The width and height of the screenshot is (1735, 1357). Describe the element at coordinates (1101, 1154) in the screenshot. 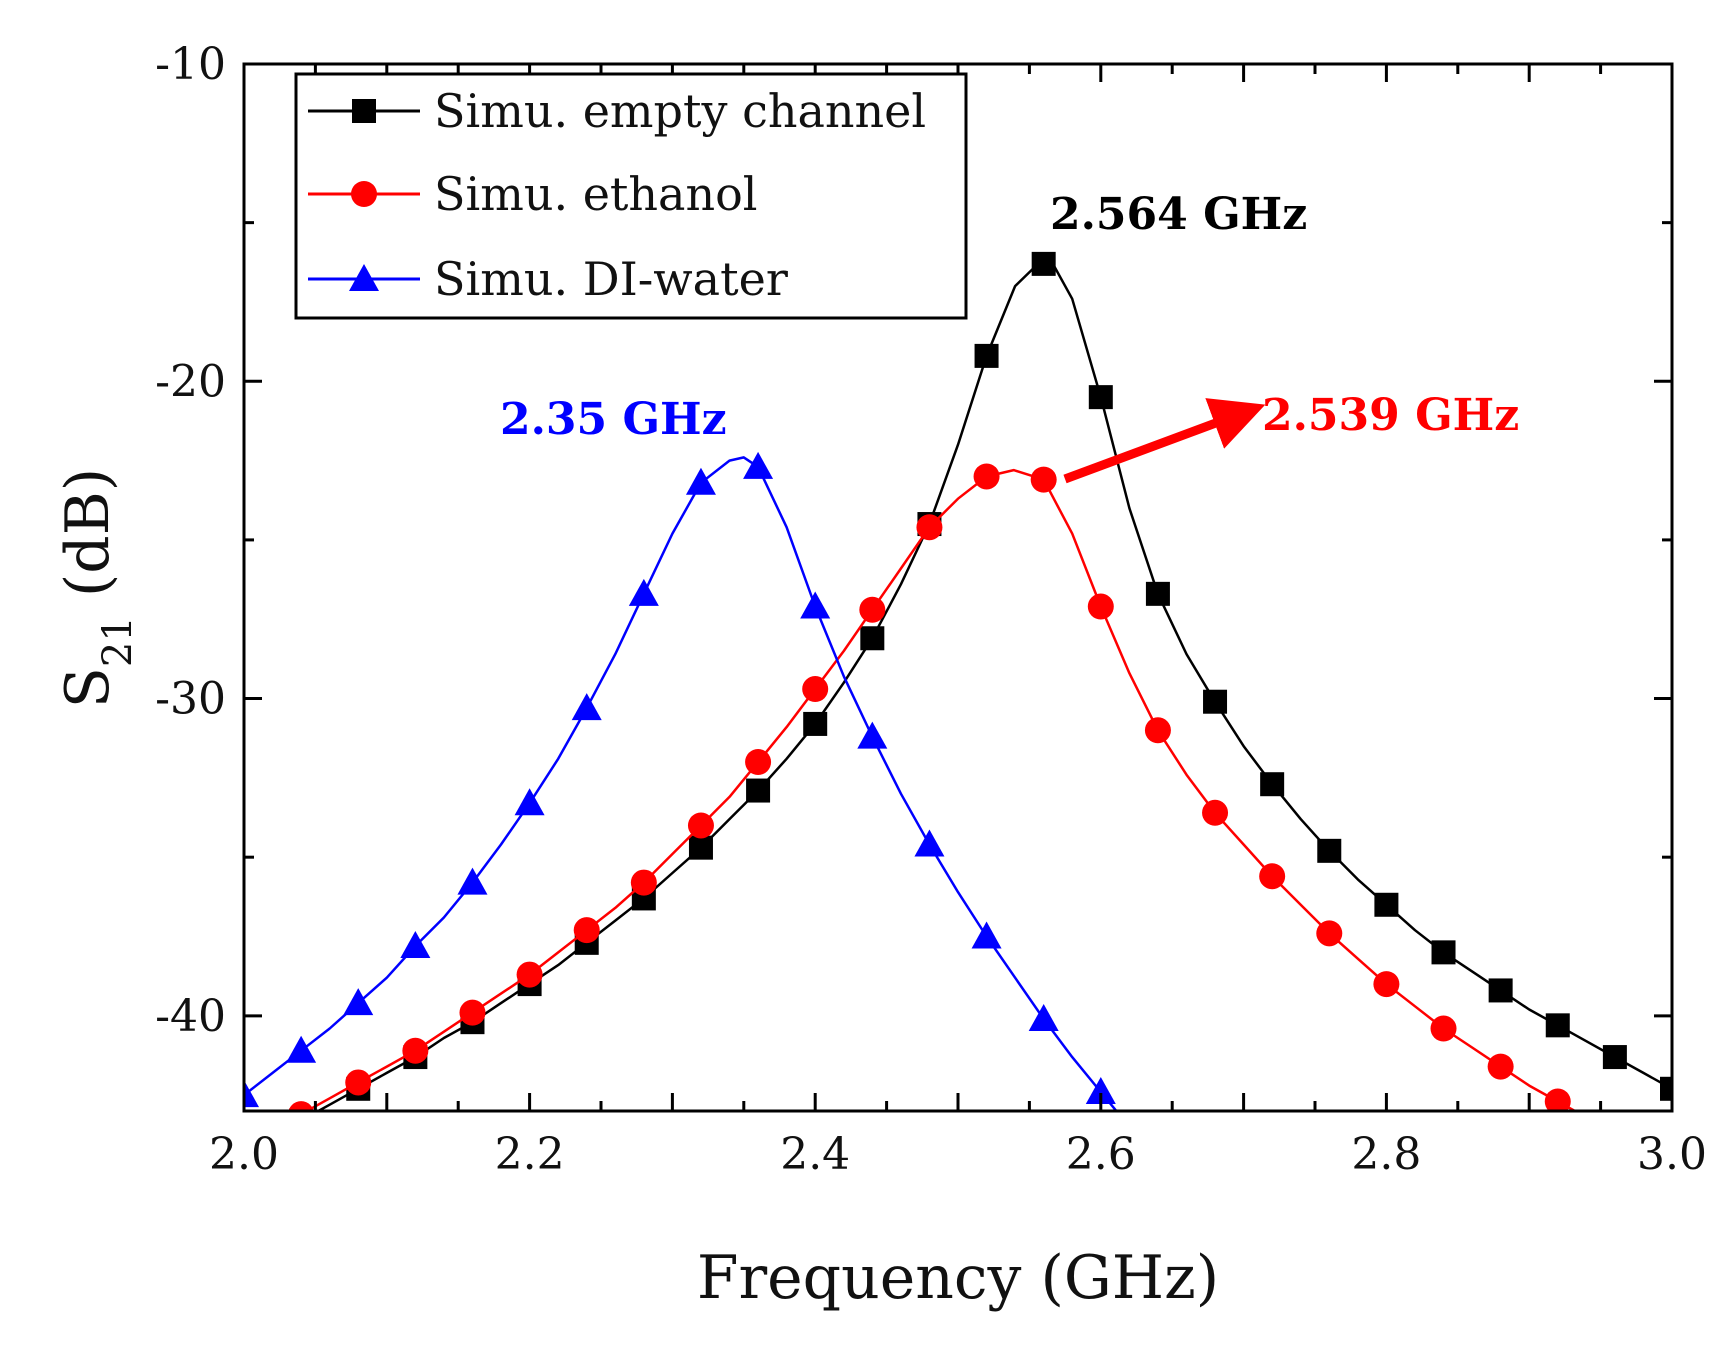

I see `x-tick-label: 2.6` at that location.